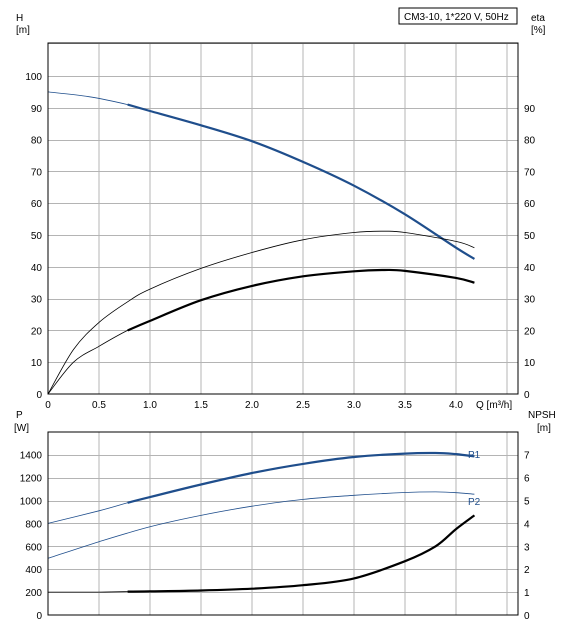  What do you see at coordinates (530, 300) in the screenshot?
I see `right-tick-label: 30` at bounding box center [530, 300].